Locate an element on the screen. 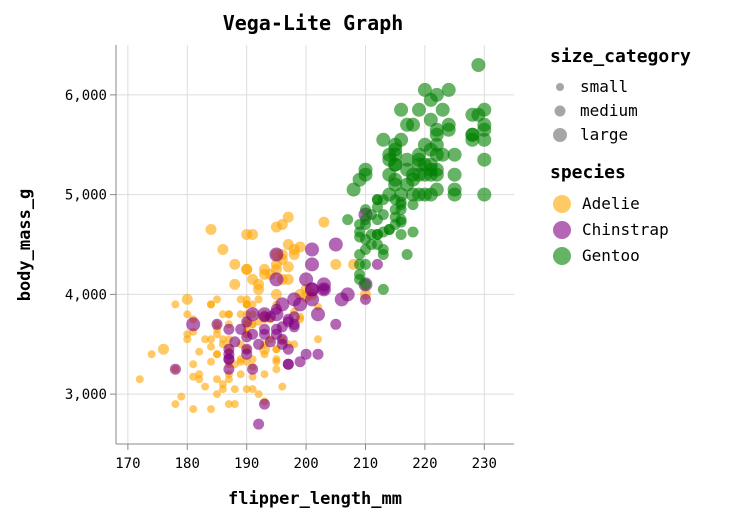  species-legend-label: Chinstrap is located at coordinates (625, 229).